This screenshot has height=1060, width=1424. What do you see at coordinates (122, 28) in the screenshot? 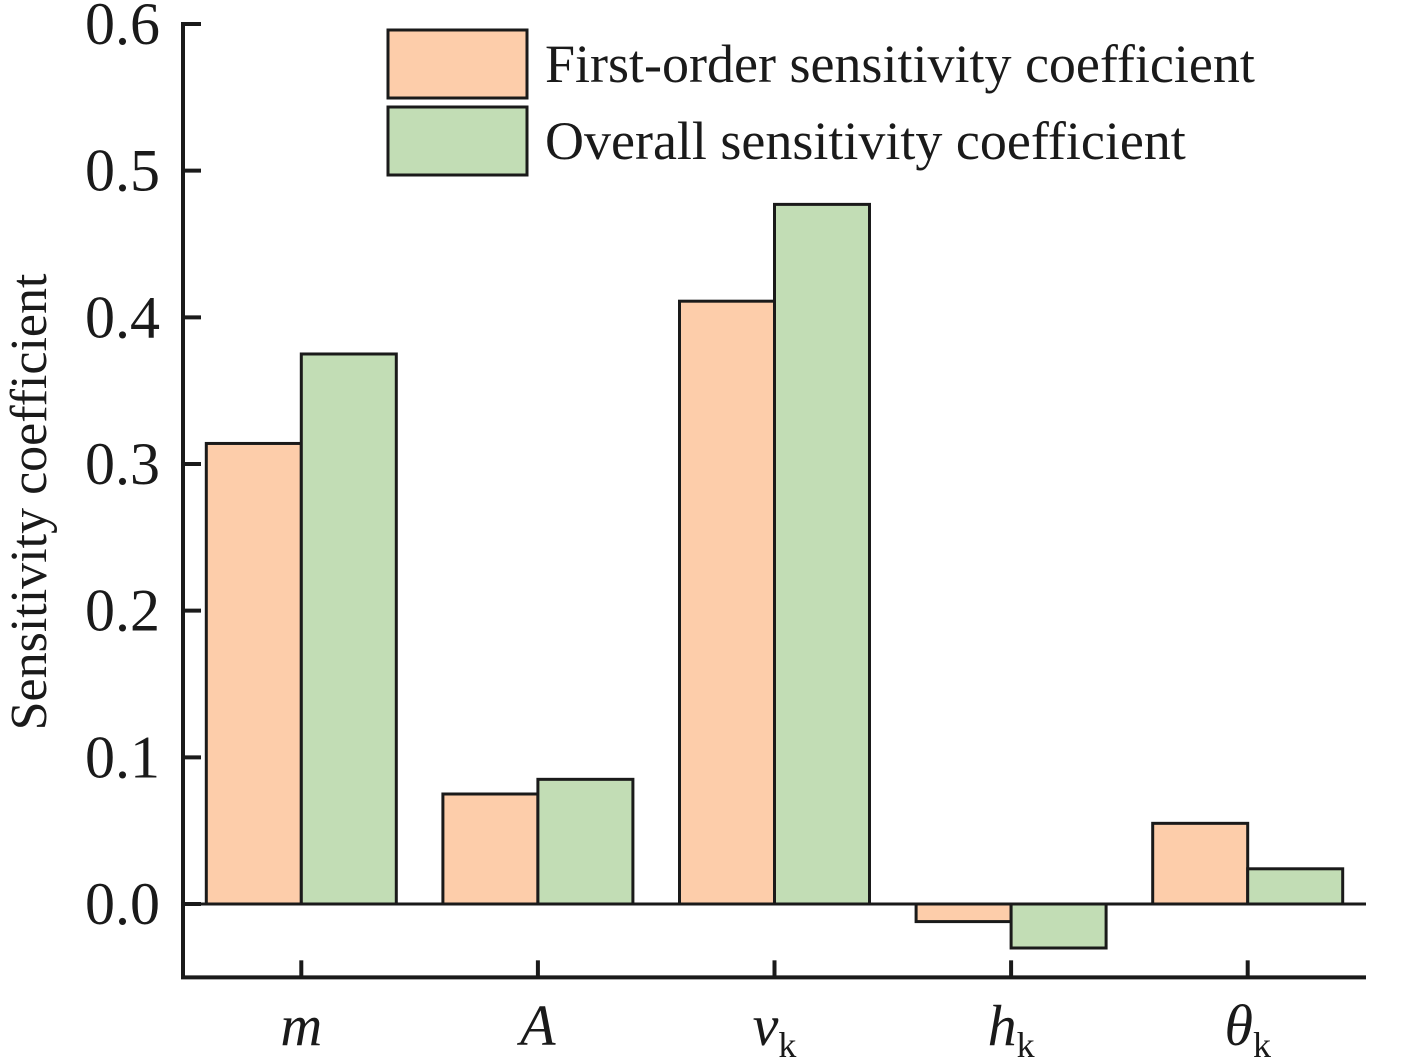
I see `y-tick-label: 0.6` at bounding box center [122, 28].